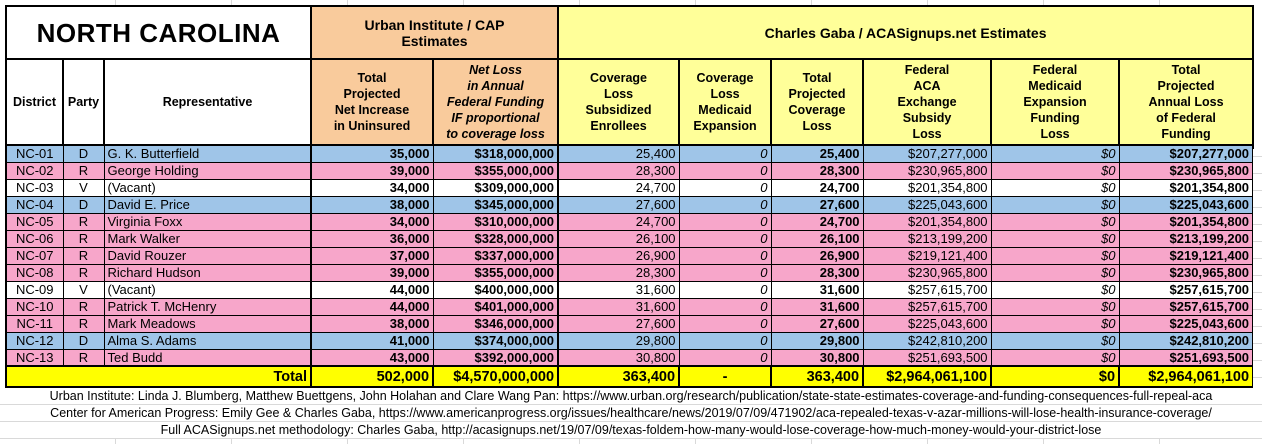 The width and height of the screenshot is (1262, 445). Describe the element at coordinates (496, 187) in the screenshot. I see `cell-net-loss-federal-funding: $309,000,000` at that location.